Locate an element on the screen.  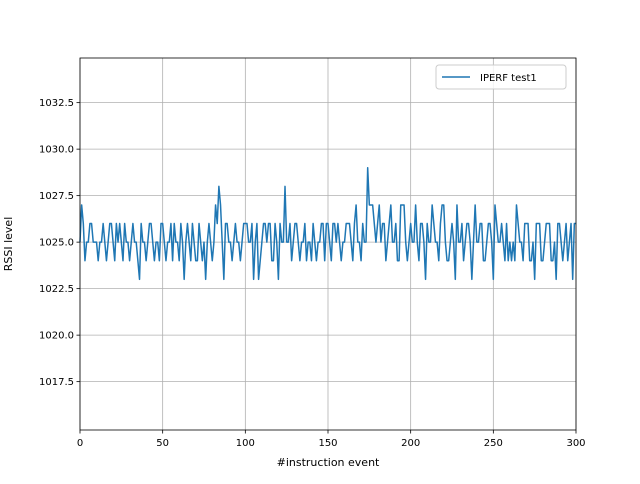
y-tick-label: 1027.5 is located at coordinates (56, 196).